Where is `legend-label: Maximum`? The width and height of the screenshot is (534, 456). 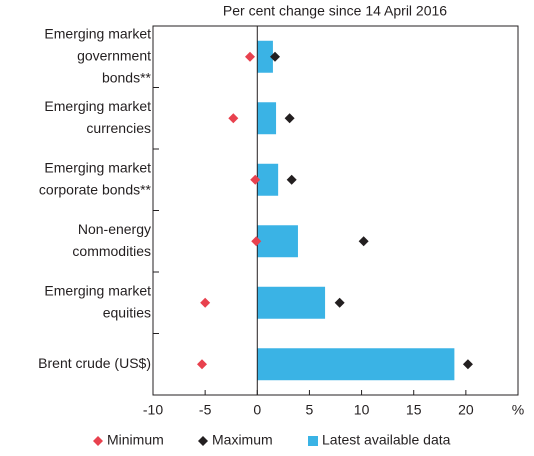 legend-label: Maximum is located at coordinates (242, 440).